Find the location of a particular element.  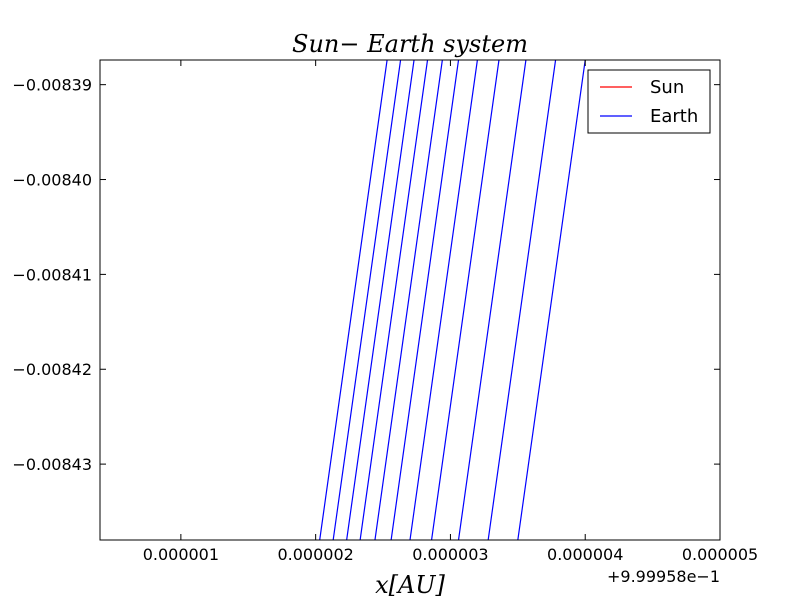

x-tick-label: 0.000003 is located at coordinates (450, 554).